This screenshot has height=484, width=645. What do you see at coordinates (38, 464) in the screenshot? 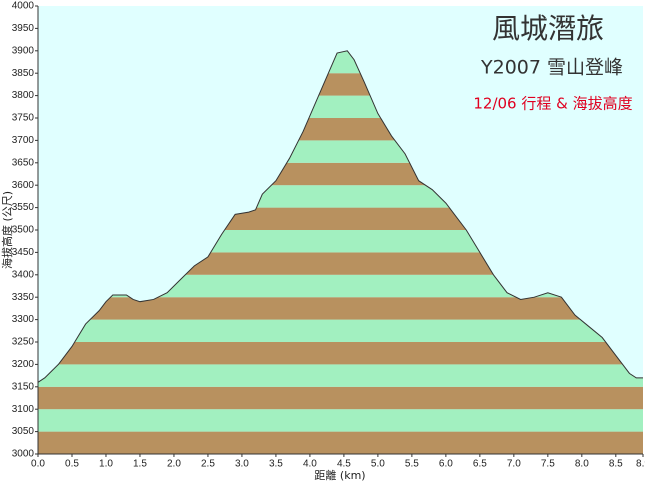
I see `x-tick-label: 0.0` at bounding box center [38, 464].